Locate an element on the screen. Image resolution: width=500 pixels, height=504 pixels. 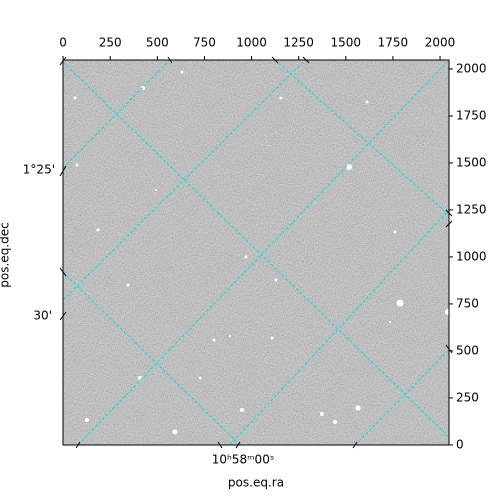
world-x-tick-label: 10ʰ58ᵐ00ˢ is located at coordinates (243, 460).